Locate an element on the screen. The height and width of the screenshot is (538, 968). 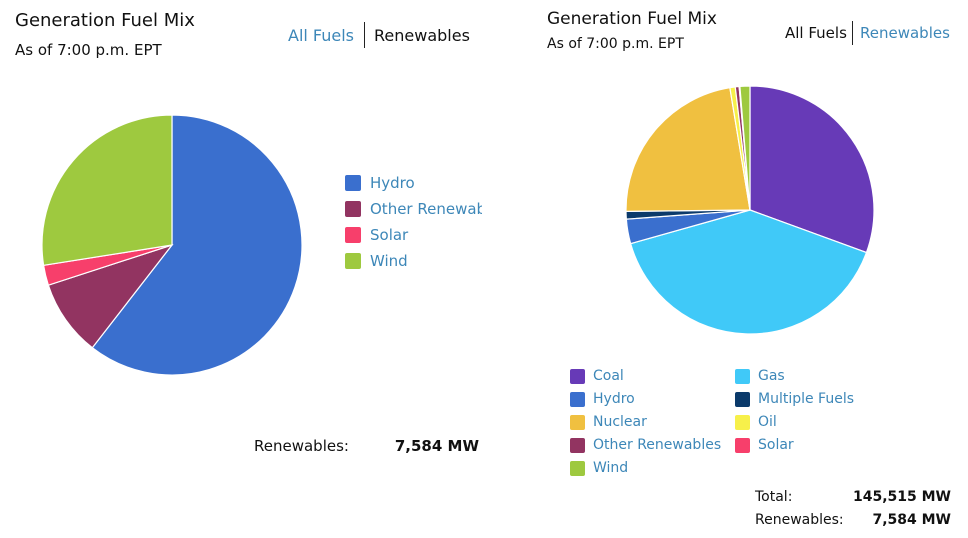
right-legend-gas: Gas is located at coordinates (760, 376).